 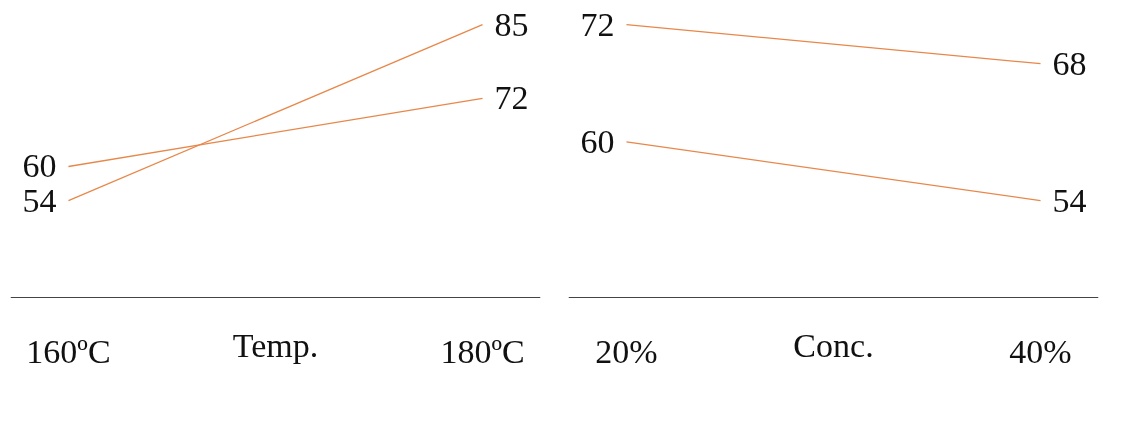 I want to click on x-tick-label: 40%, so click(x=1040, y=352).